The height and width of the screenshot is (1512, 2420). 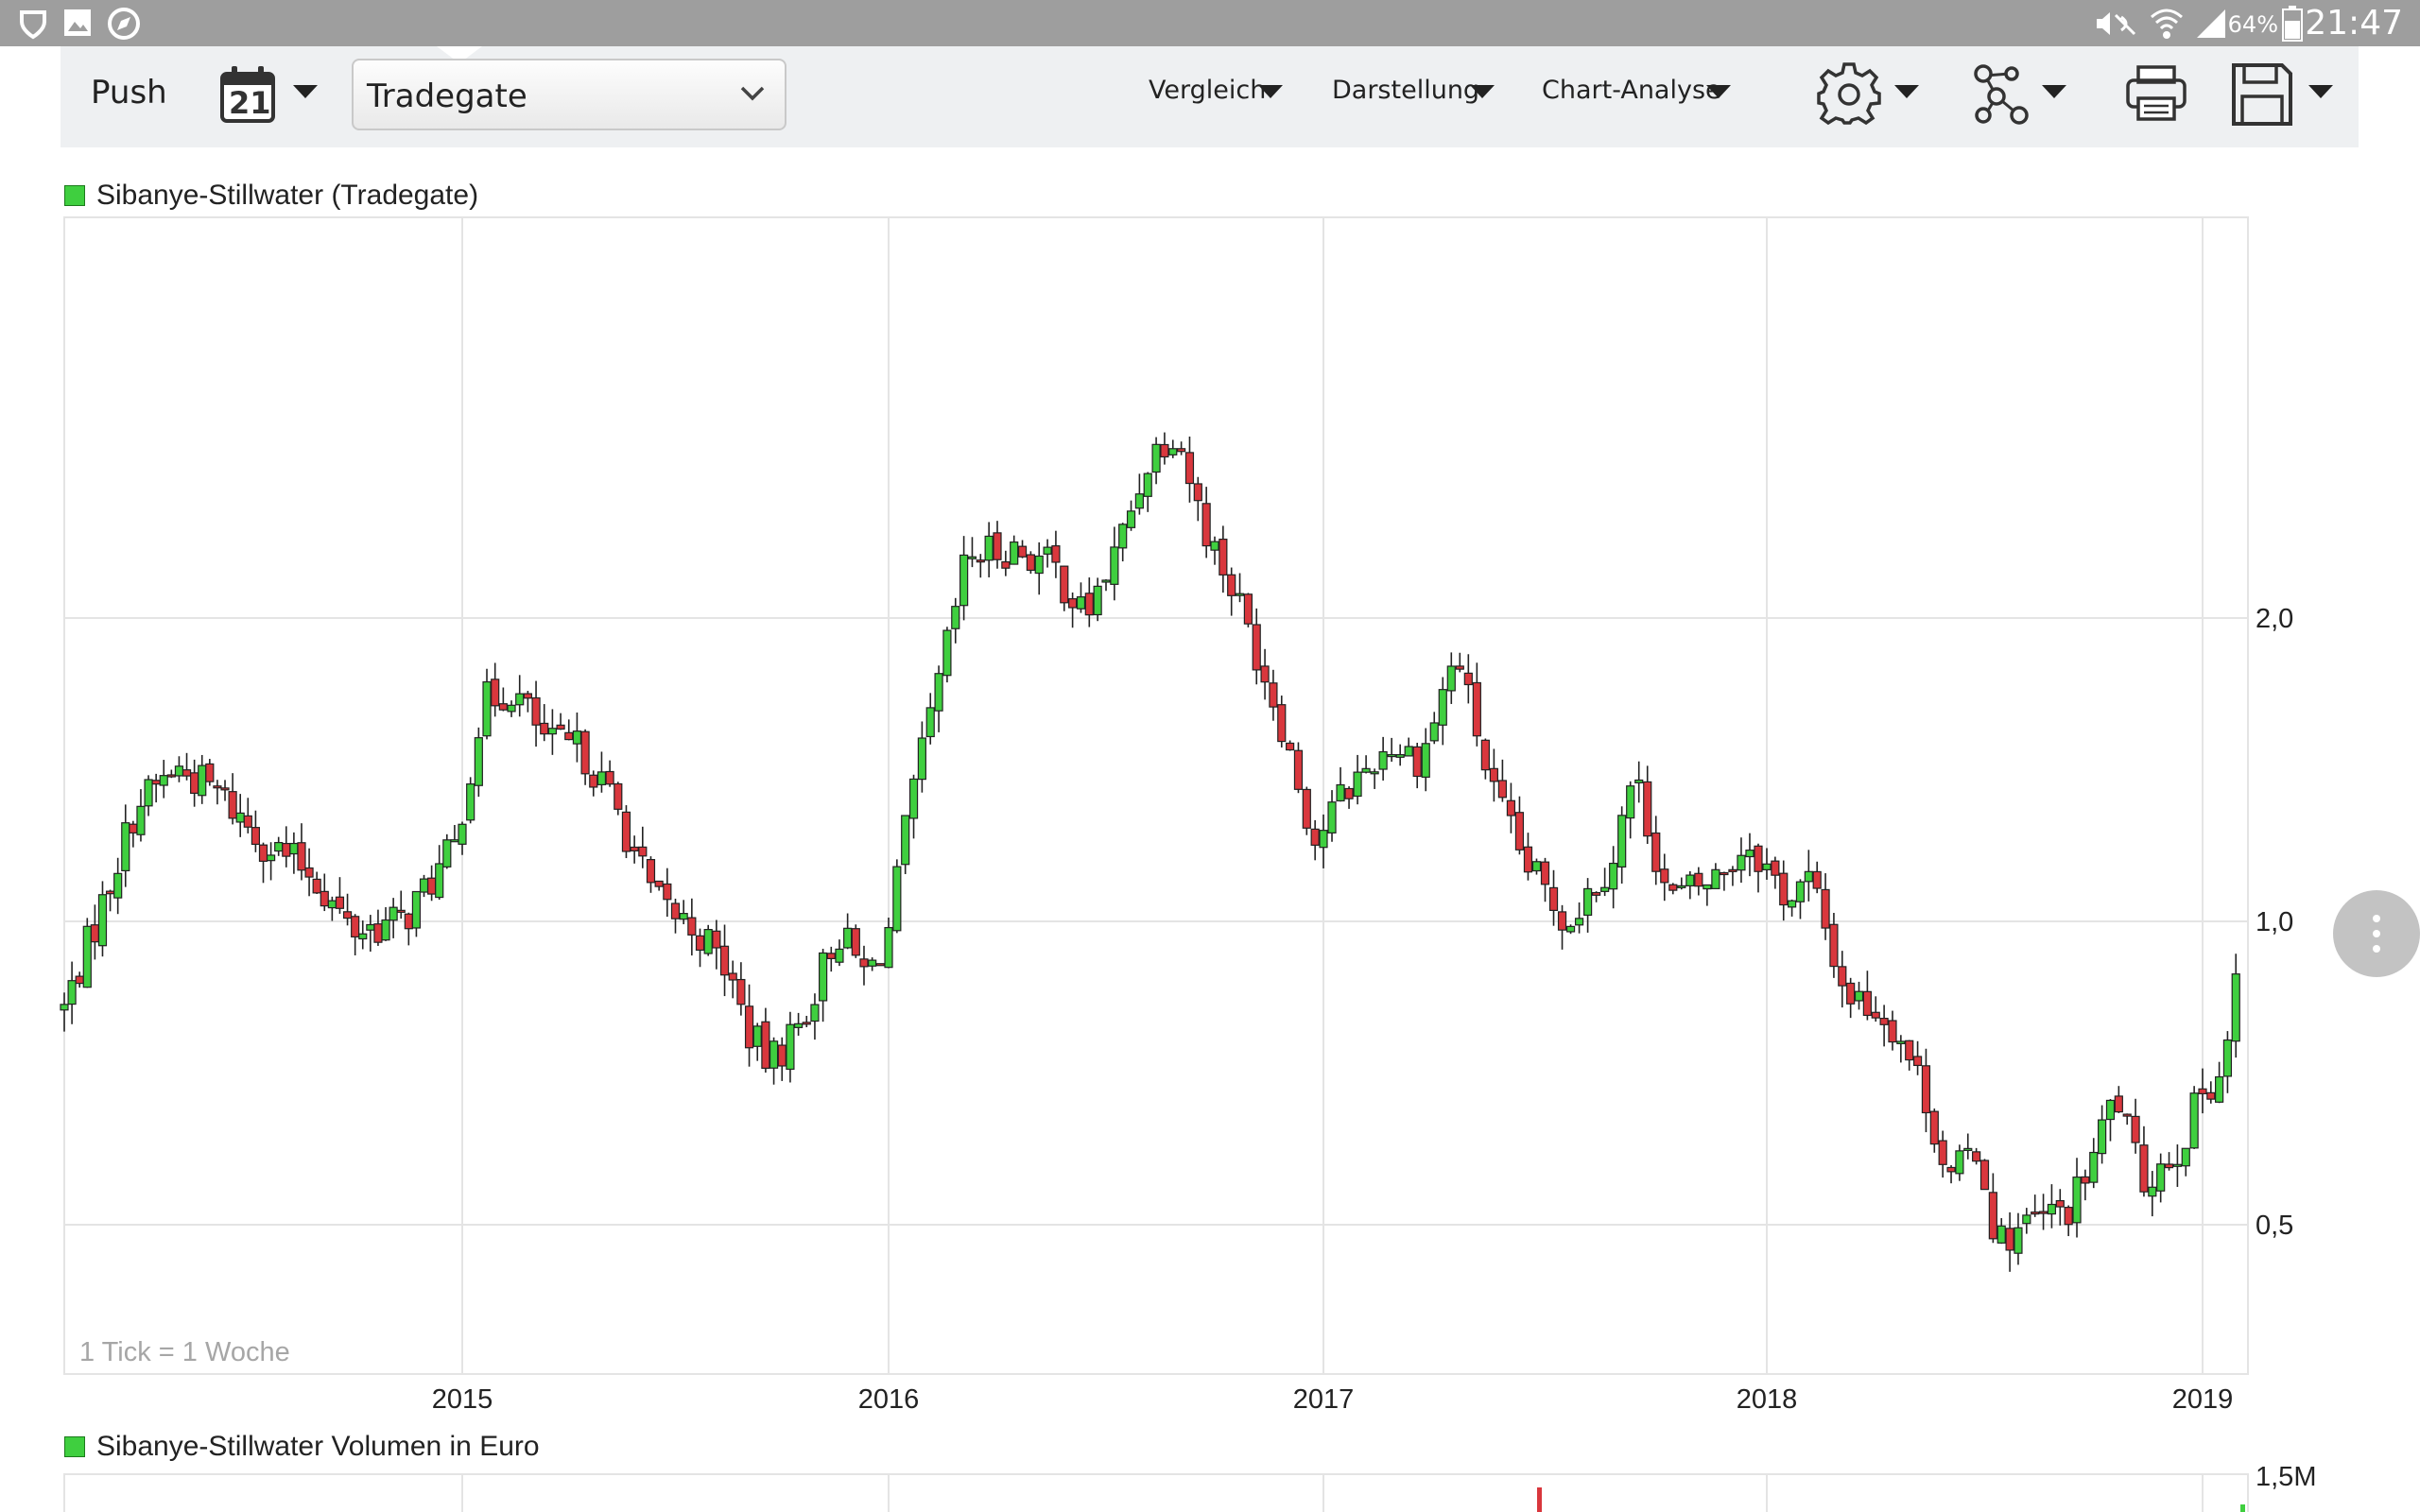 I want to click on network-icon, so click(x=2001, y=94).